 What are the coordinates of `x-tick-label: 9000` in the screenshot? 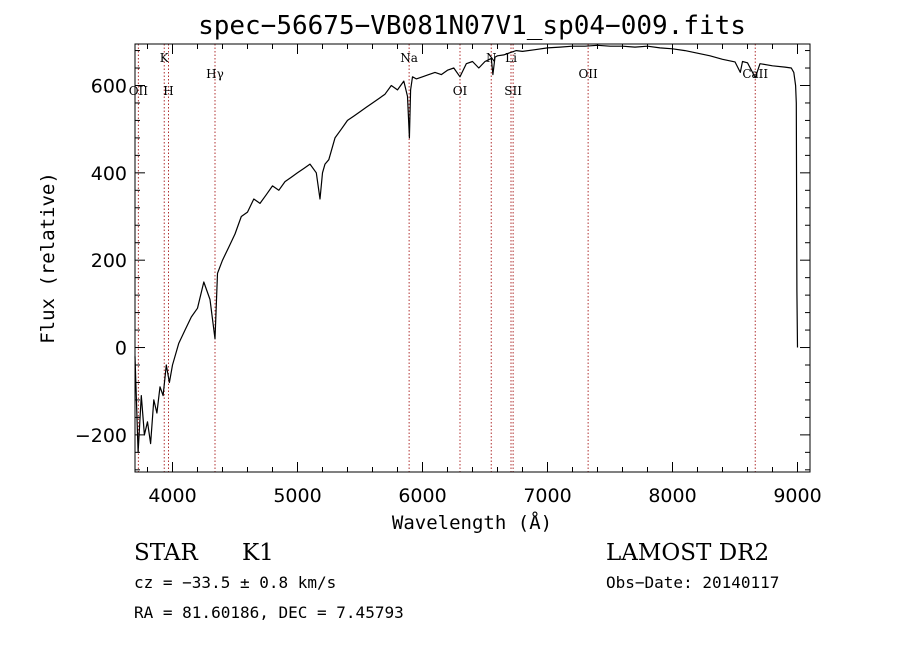 It's located at (797, 496).